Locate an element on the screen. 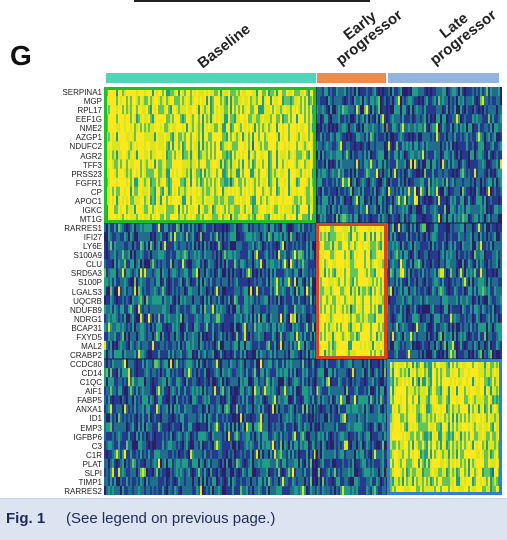 The image size is (507, 540). gene-label: IFI27 is located at coordinates (93, 237).